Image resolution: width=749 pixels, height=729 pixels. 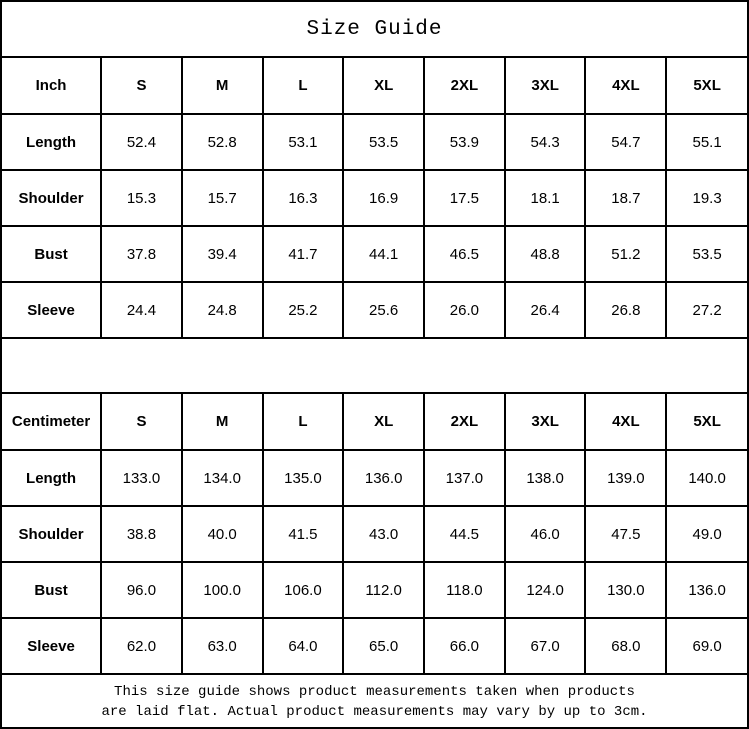 What do you see at coordinates (384, 310) in the screenshot?
I see `value-cell: 25.6` at bounding box center [384, 310].